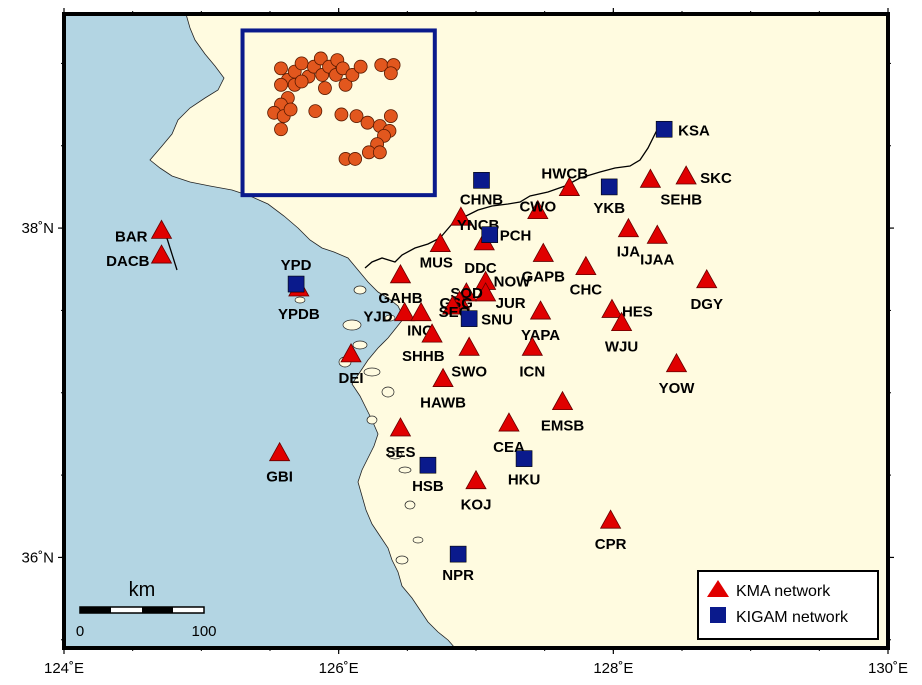 The image size is (922, 685). I want to click on station-label: EMSB, so click(563, 426).